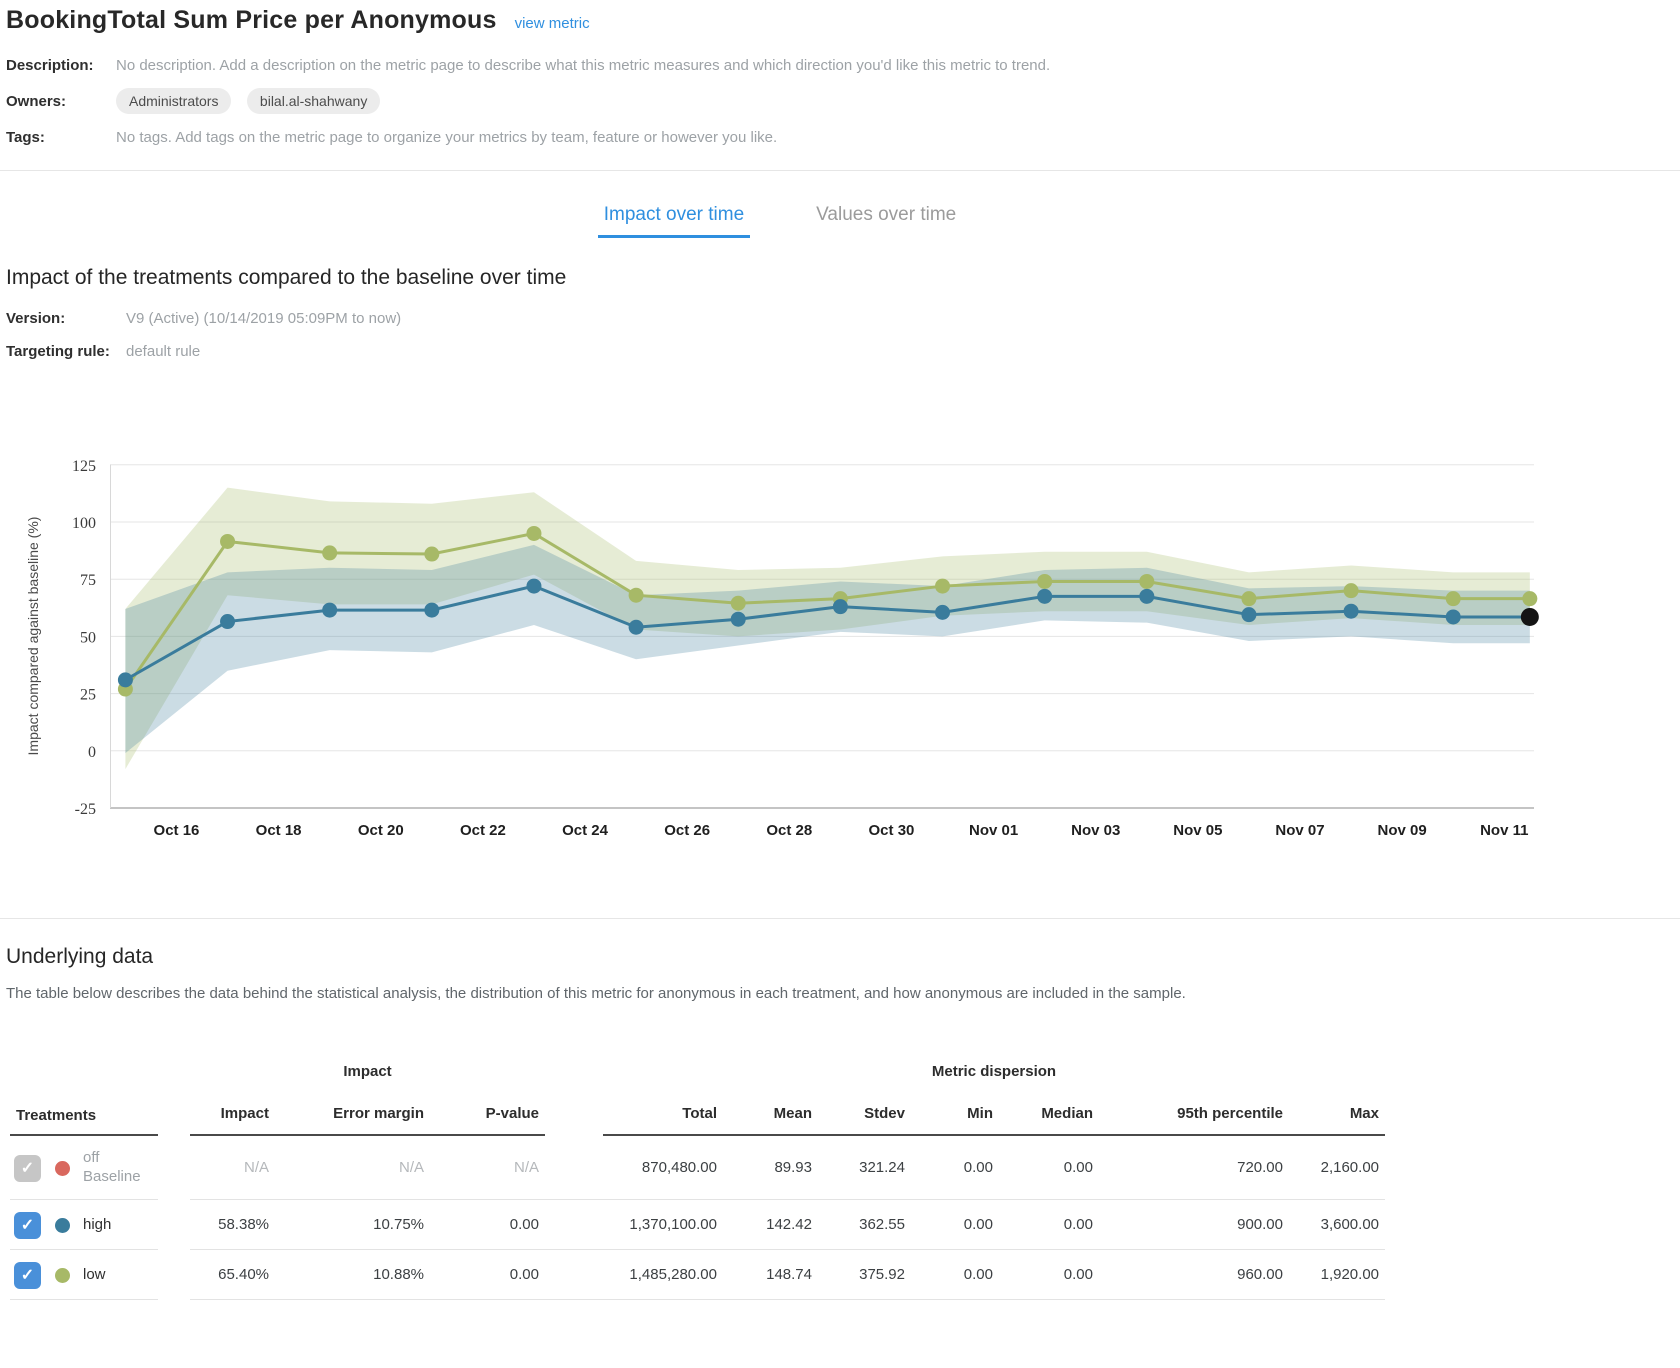  What do you see at coordinates (279, 830) in the screenshot?
I see `svg-text: Oct 18` at bounding box center [279, 830].